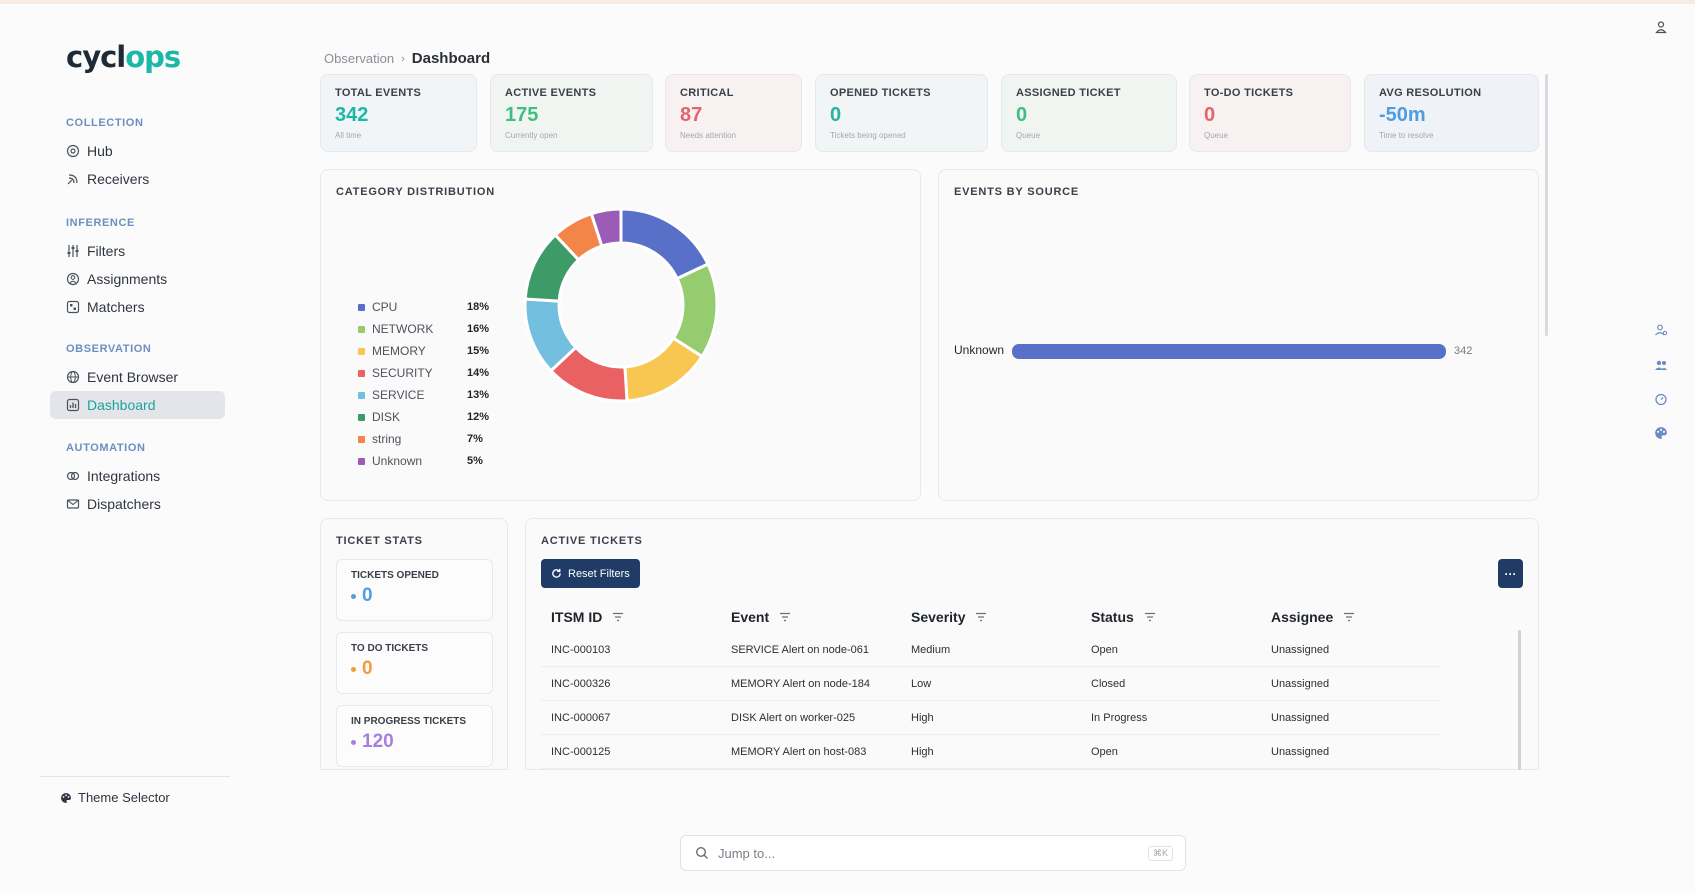 The width and height of the screenshot is (1695, 893). What do you see at coordinates (398, 395) in the screenshot?
I see `legend-label: SERVICE` at bounding box center [398, 395].